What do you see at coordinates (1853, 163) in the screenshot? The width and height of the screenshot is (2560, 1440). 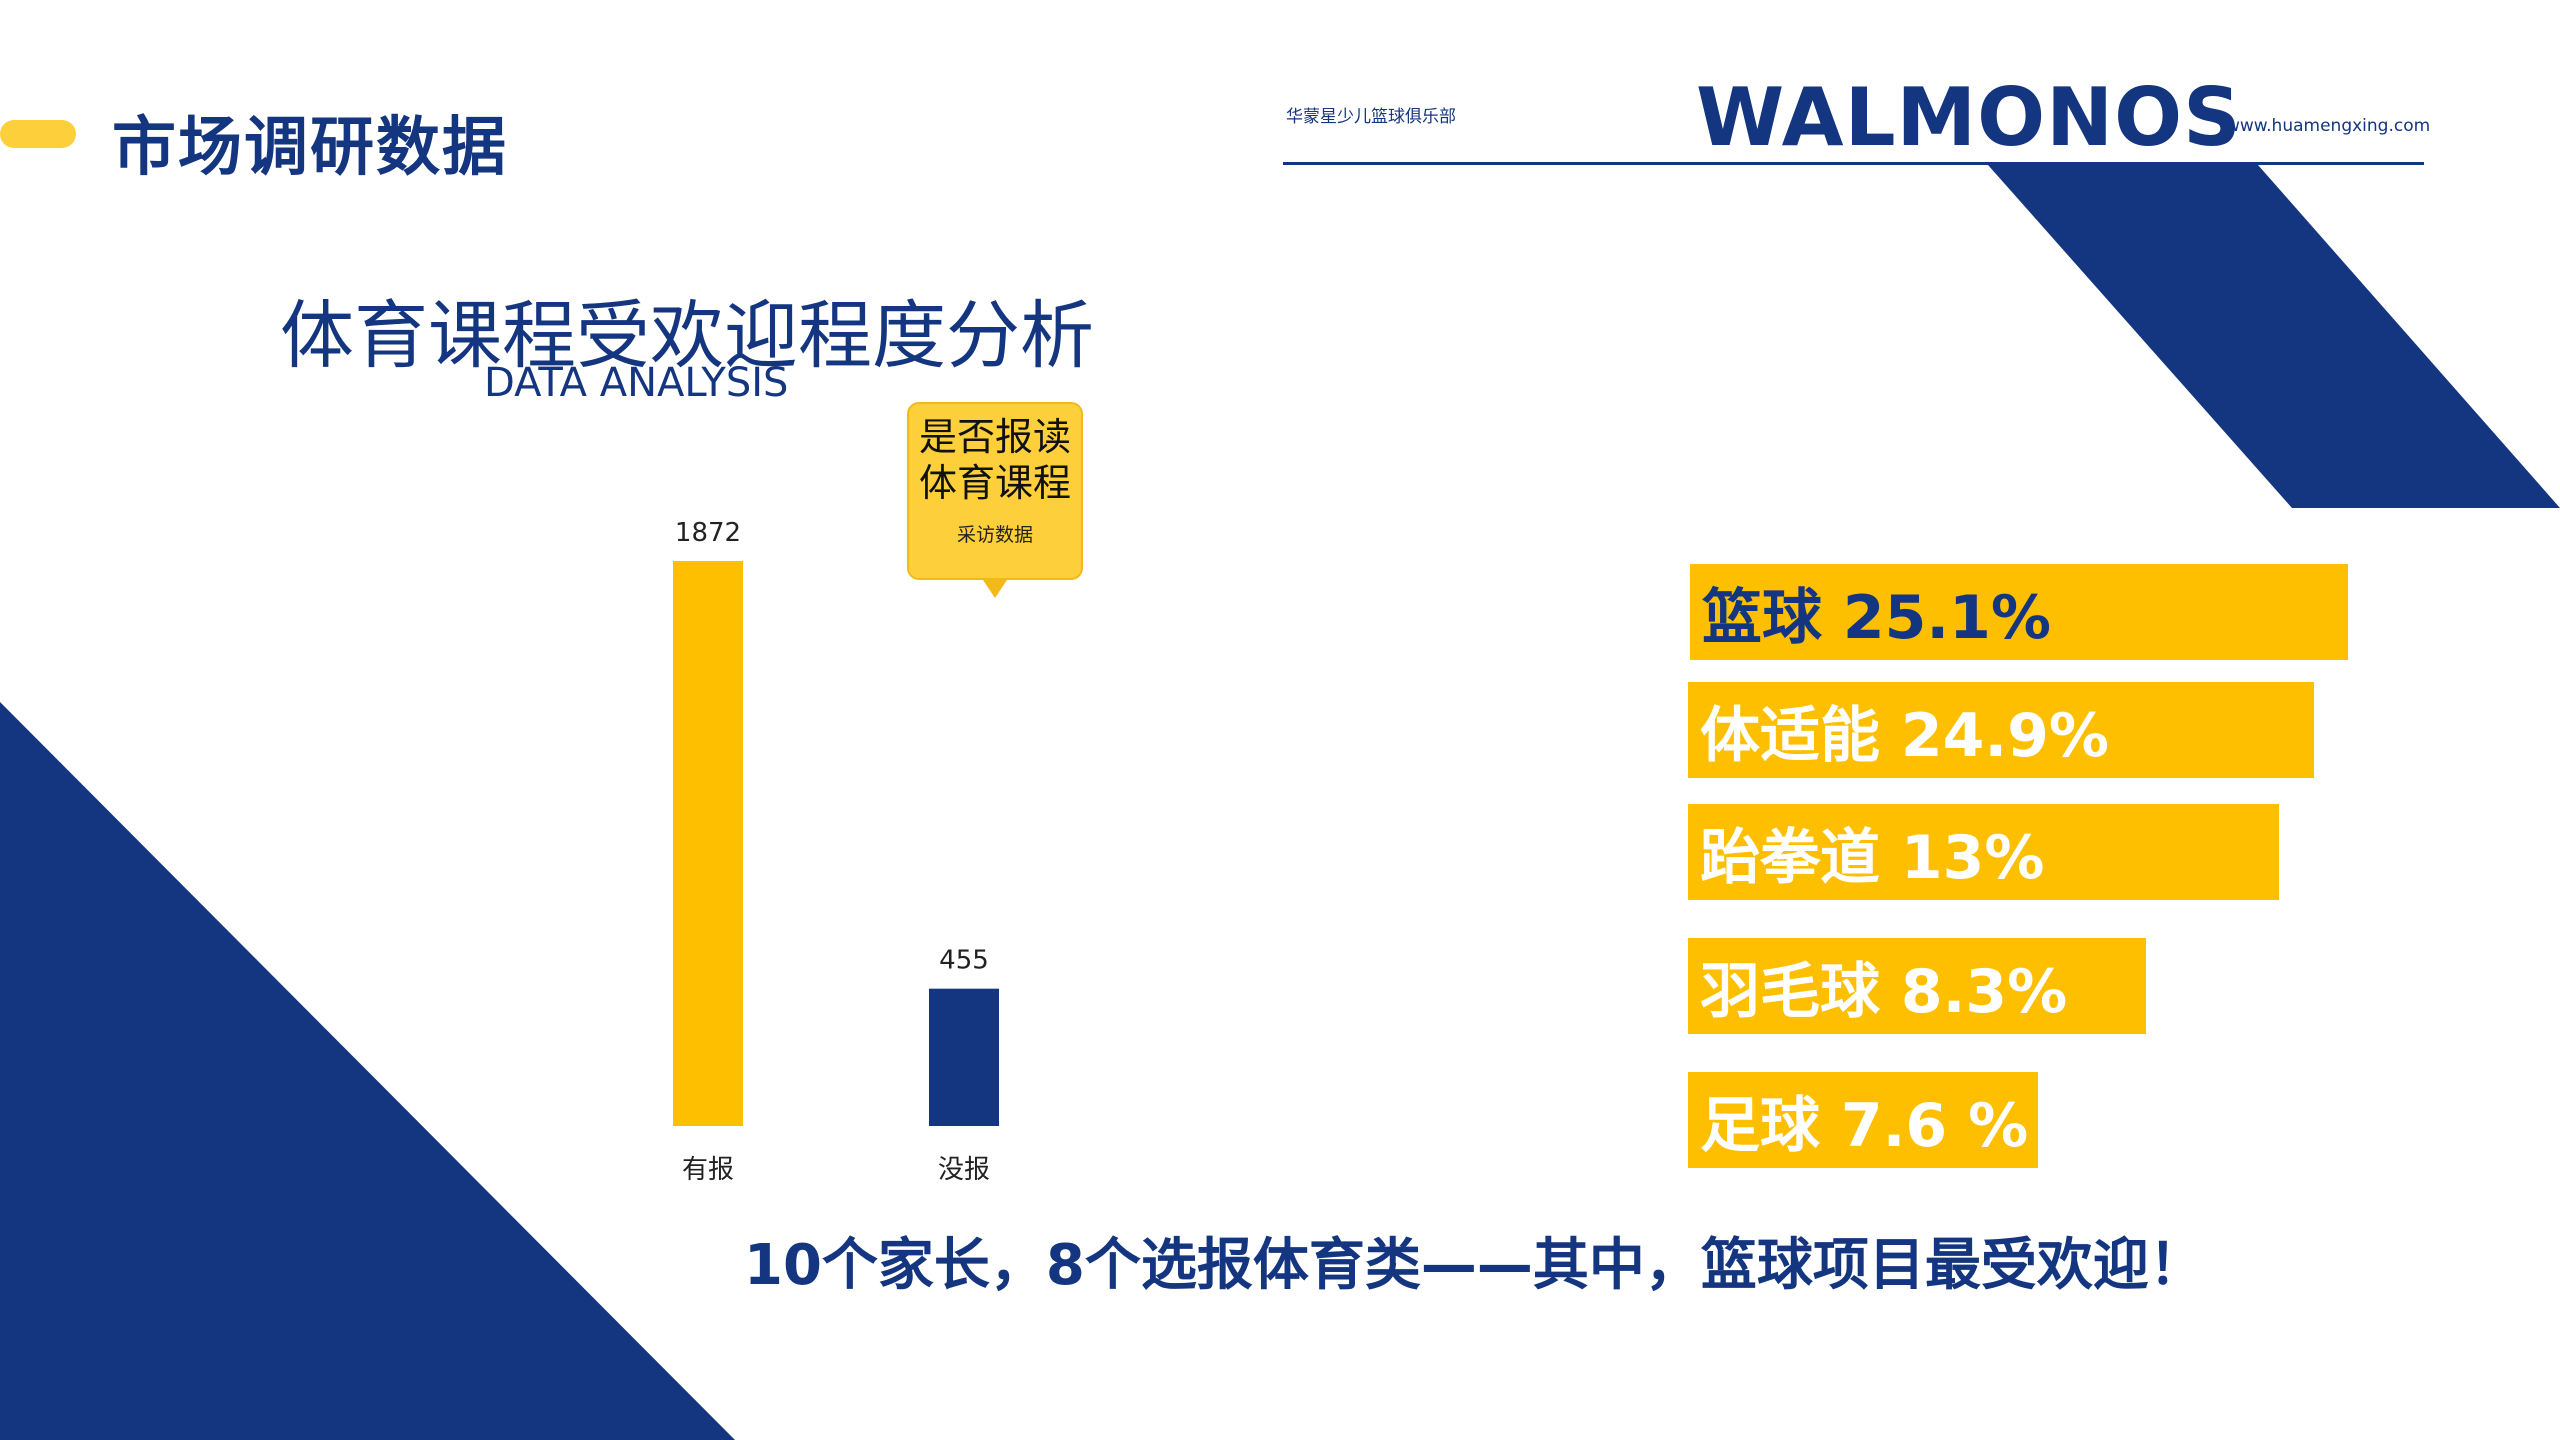 I see `header-divider` at bounding box center [1853, 163].